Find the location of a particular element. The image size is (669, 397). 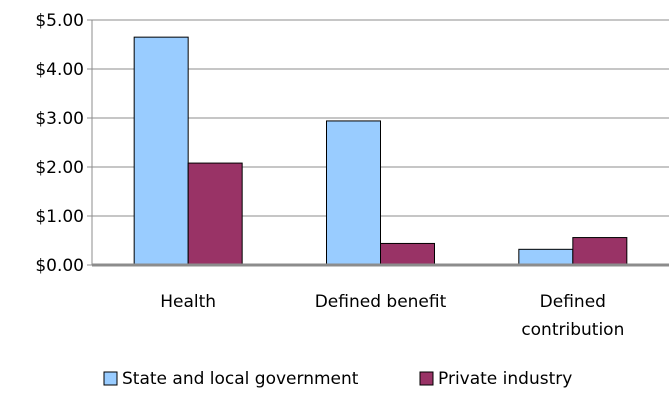

y-tick-label: $3.00 is located at coordinates (59, 119).